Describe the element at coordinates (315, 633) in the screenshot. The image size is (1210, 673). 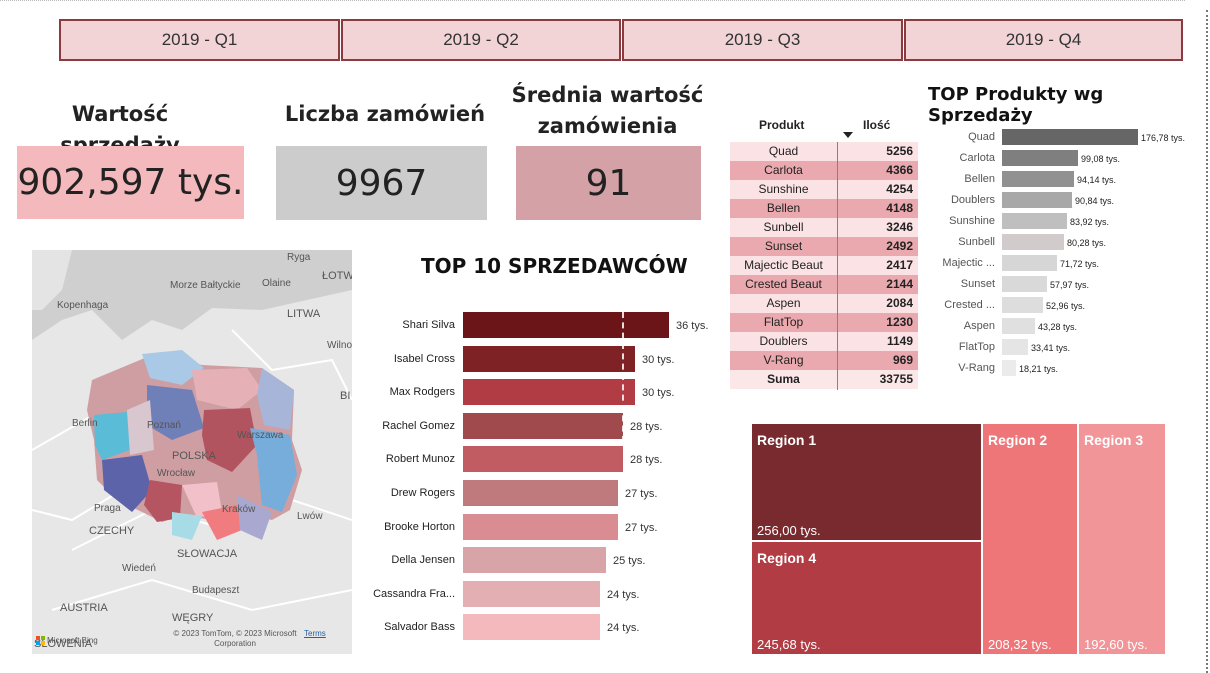
I see `map-terms-link: Terms` at that location.